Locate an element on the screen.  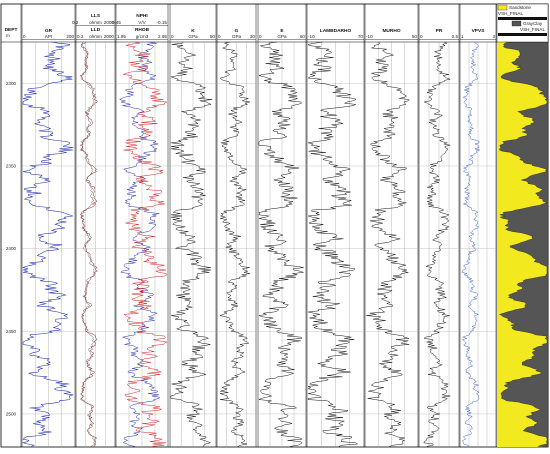
depth-tick-label: 2300 is located at coordinates (11, 83).